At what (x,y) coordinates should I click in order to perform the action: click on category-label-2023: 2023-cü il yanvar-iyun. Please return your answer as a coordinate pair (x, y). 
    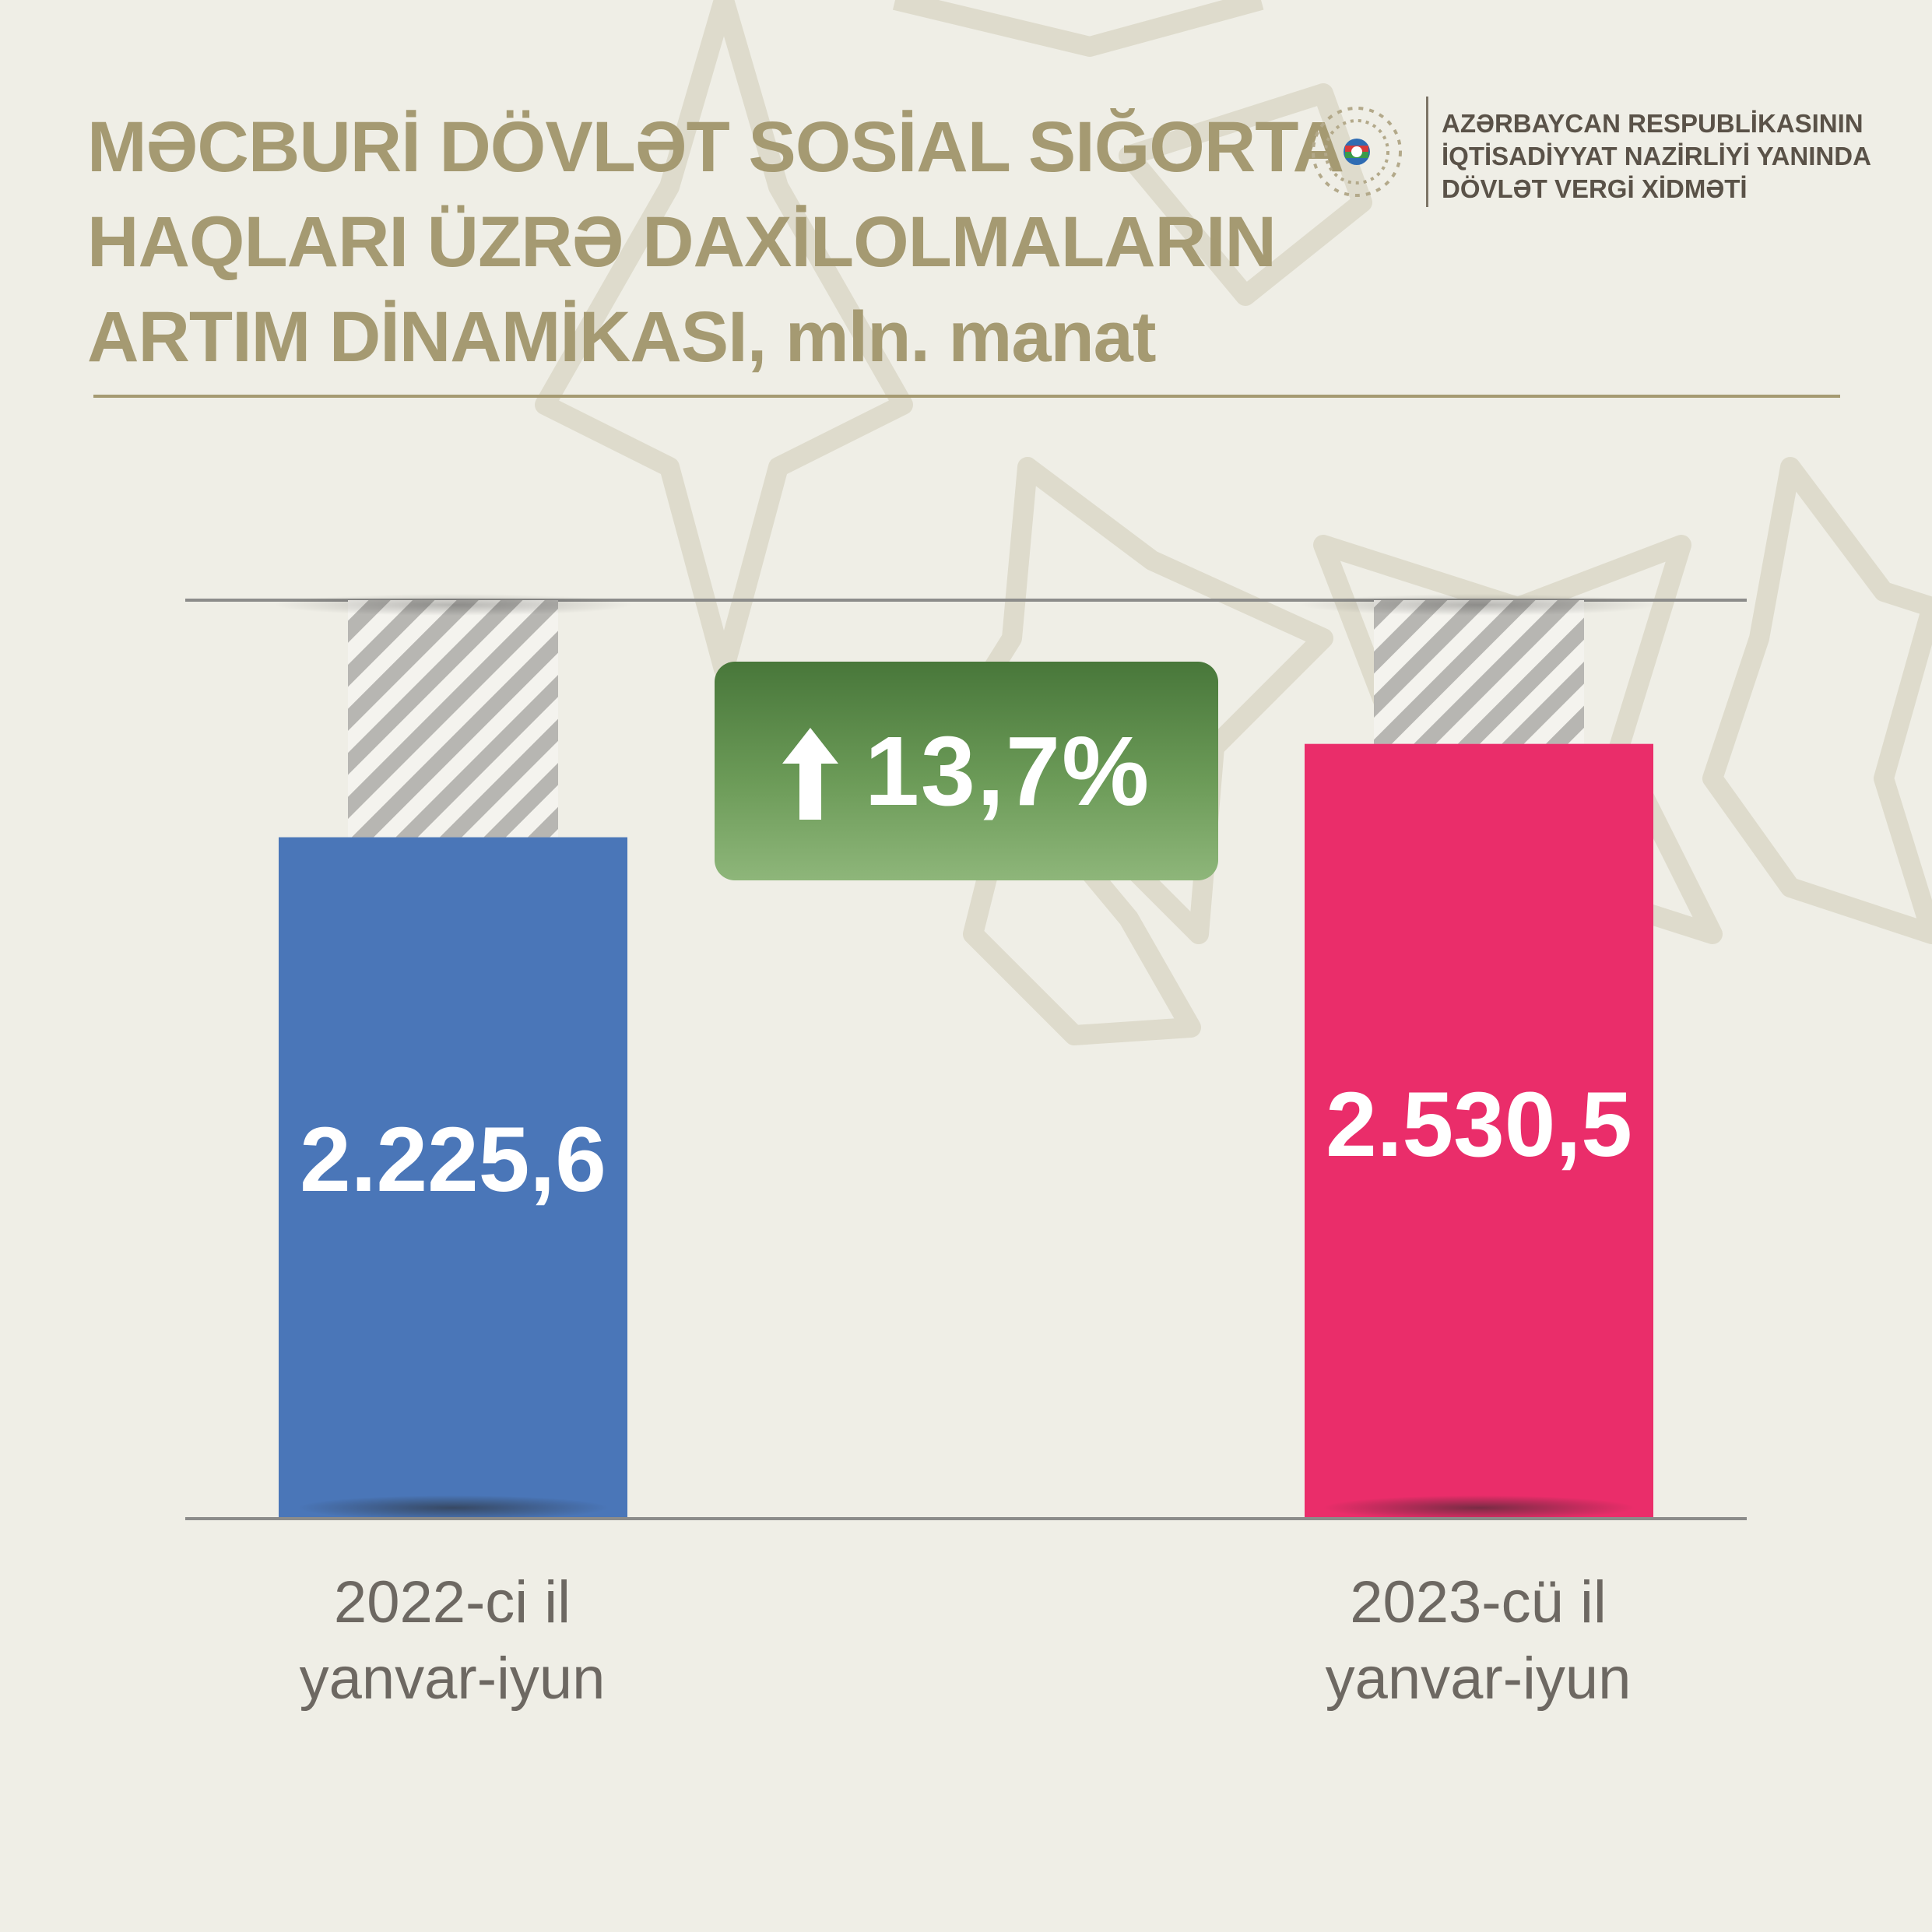
    Looking at the image, I should click on (1478, 1641).